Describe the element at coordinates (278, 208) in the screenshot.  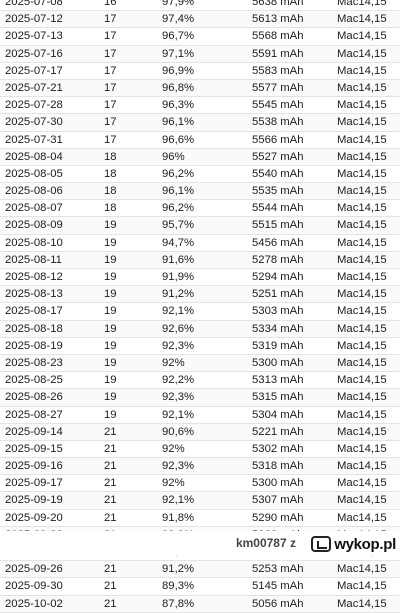
I see `cell-capacity: 5544 mAh` at that location.